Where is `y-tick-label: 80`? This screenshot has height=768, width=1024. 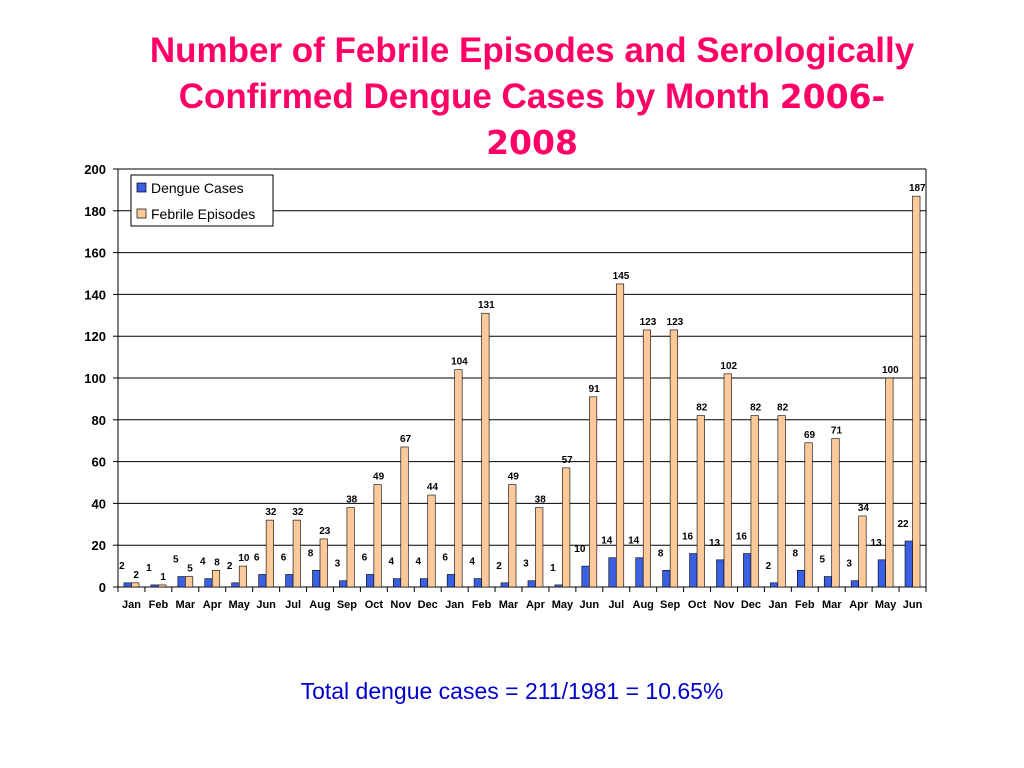 y-tick-label: 80 is located at coordinates (99, 420).